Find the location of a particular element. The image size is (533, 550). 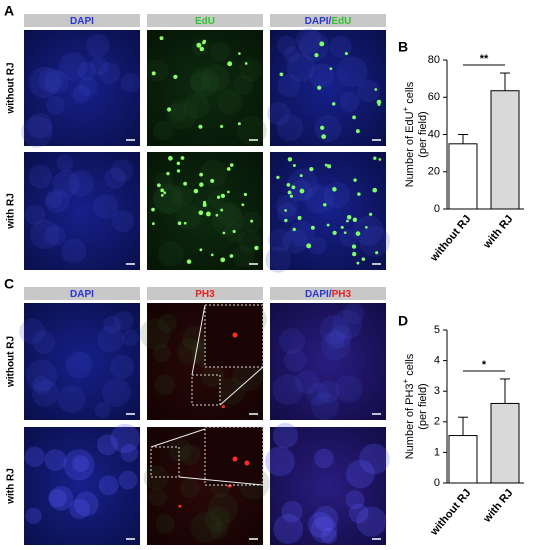

column-header-part: PH3 is located at coordinates (342, 294).